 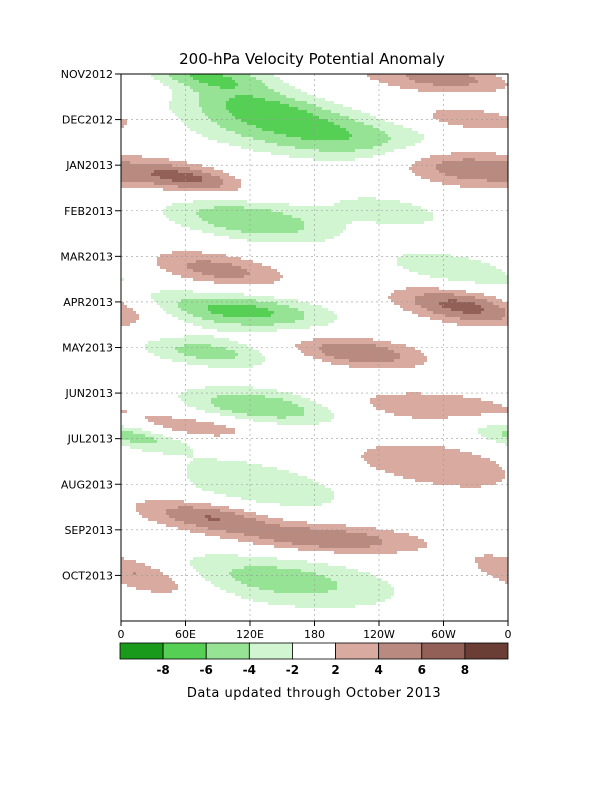 What do you see at coordinates (335, 670) in the screenshot?
I see `colorbar-tick-label: 2` at bounding box center [335, 670].